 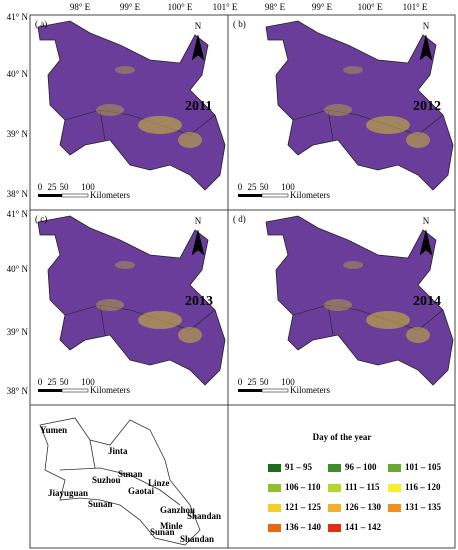 I want to click on legend-label: 96 – 100, so click(x=361, y=467).